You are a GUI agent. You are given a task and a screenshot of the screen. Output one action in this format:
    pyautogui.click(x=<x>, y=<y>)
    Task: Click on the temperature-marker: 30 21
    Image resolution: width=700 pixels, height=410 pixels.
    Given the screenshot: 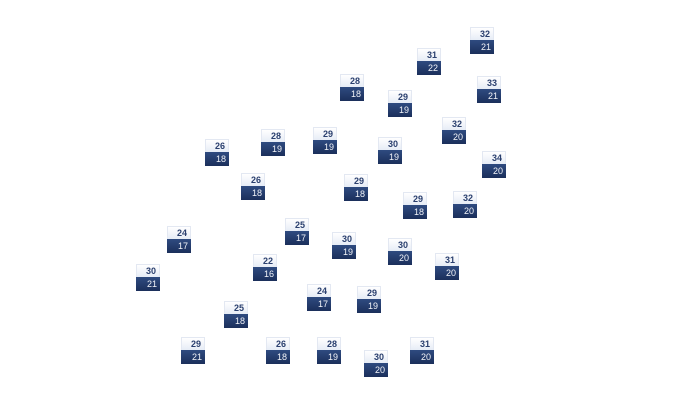 What is the action you would take?
    pyautogui.click(x=148, y=278)
    